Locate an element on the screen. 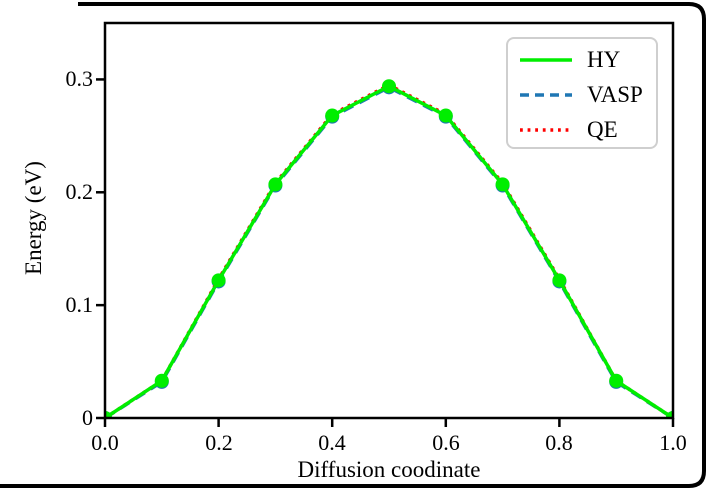 The width and height of the screenshot is (711, 495). x-tick-label-0.6: 0.6 is located at coordinates (446, 442).